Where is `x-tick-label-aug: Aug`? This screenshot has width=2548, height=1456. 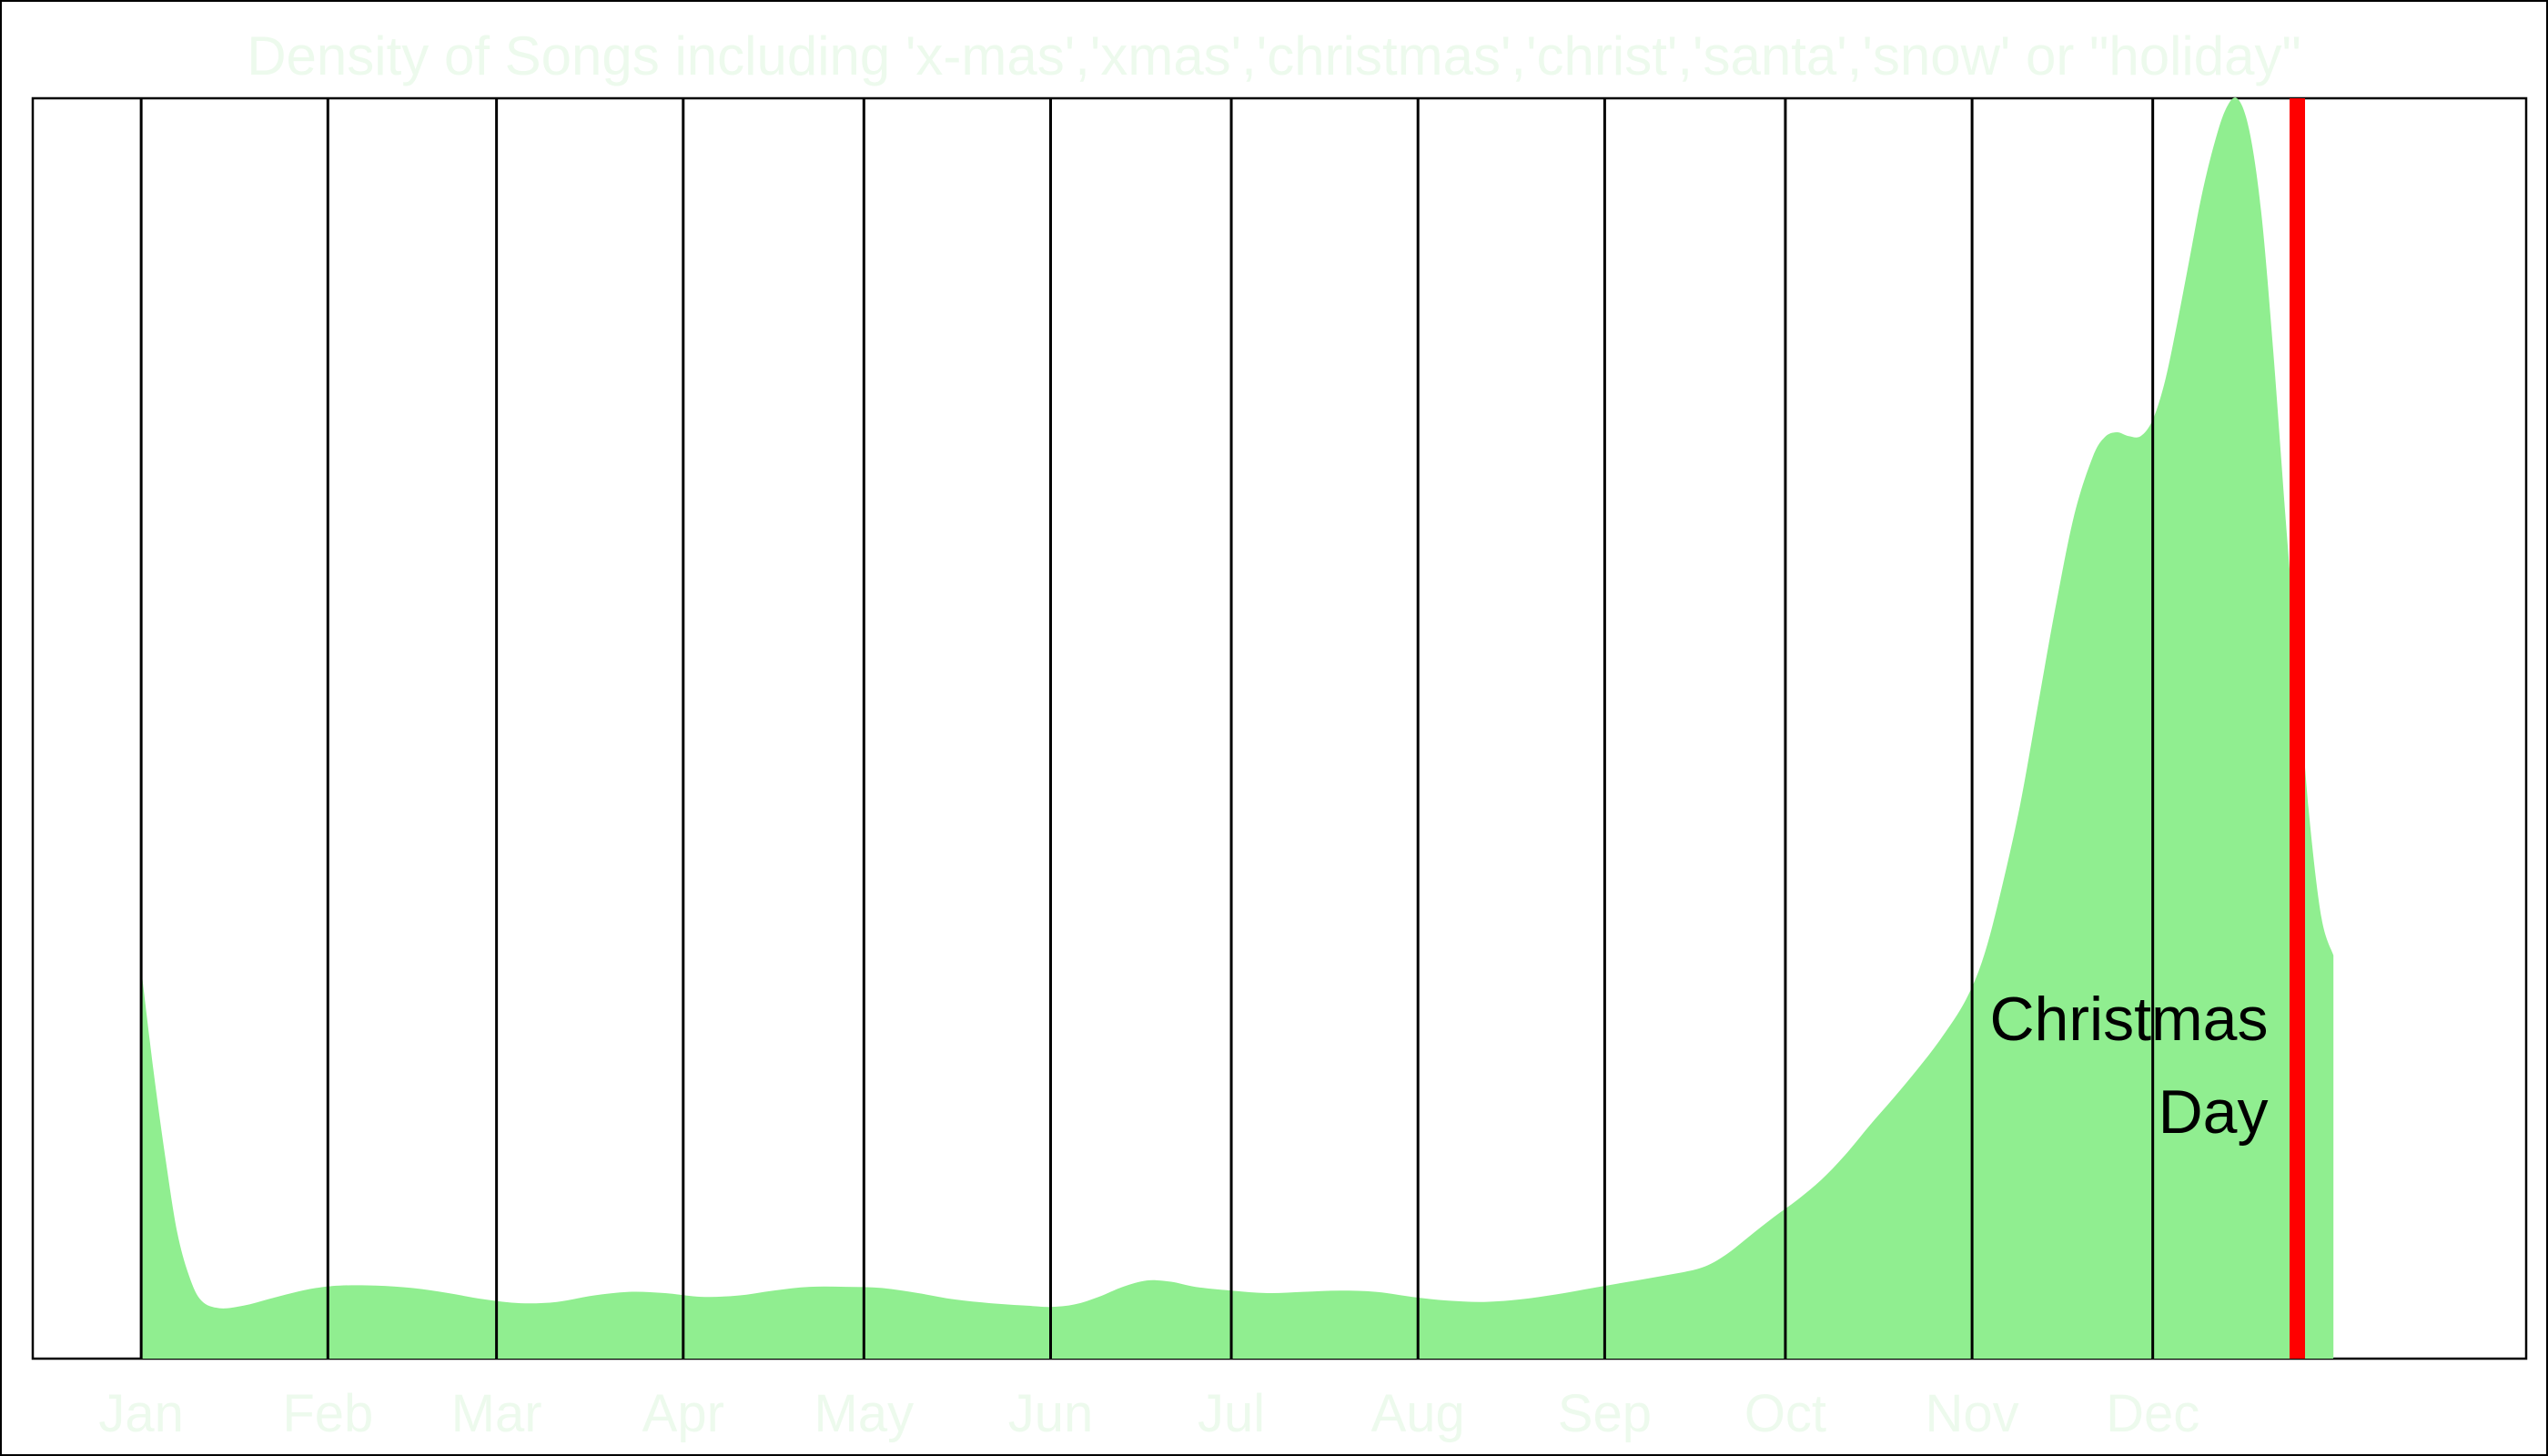
x-tick-label-aug: Aug is located at coordinates (1418, 1414).